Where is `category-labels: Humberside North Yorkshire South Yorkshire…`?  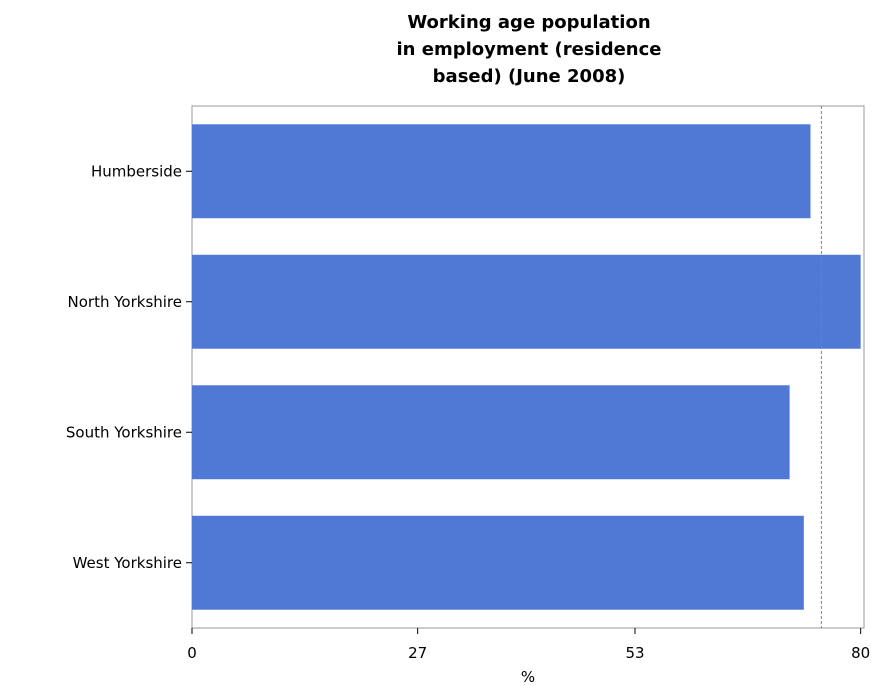 category-labels: Humberside North Yorkshire South Yorkshire… is located at coordinates (129, 367).